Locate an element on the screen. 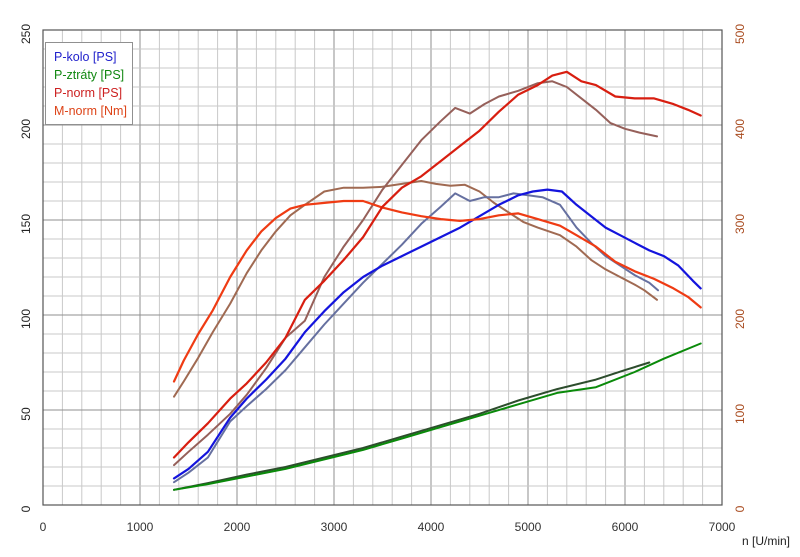 Image resolution: width=800 pixels, height=557 pixels. y-right-tick-label: 0 is located at coordinates (740, 508).